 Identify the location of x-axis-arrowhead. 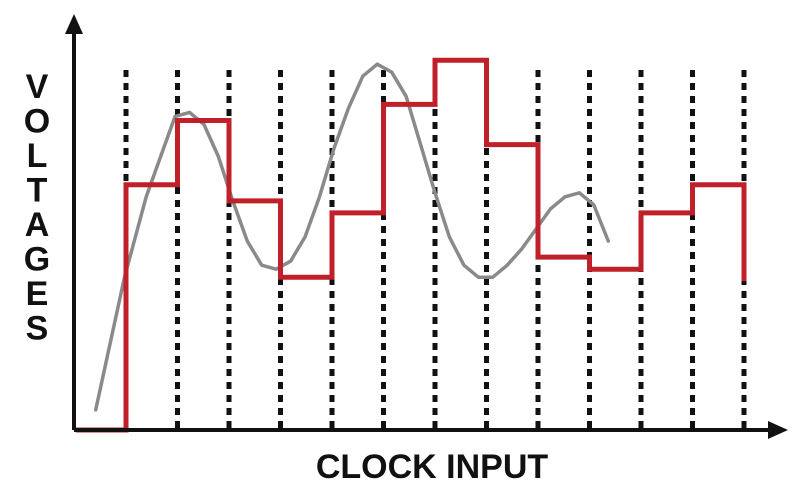
(778, 430).